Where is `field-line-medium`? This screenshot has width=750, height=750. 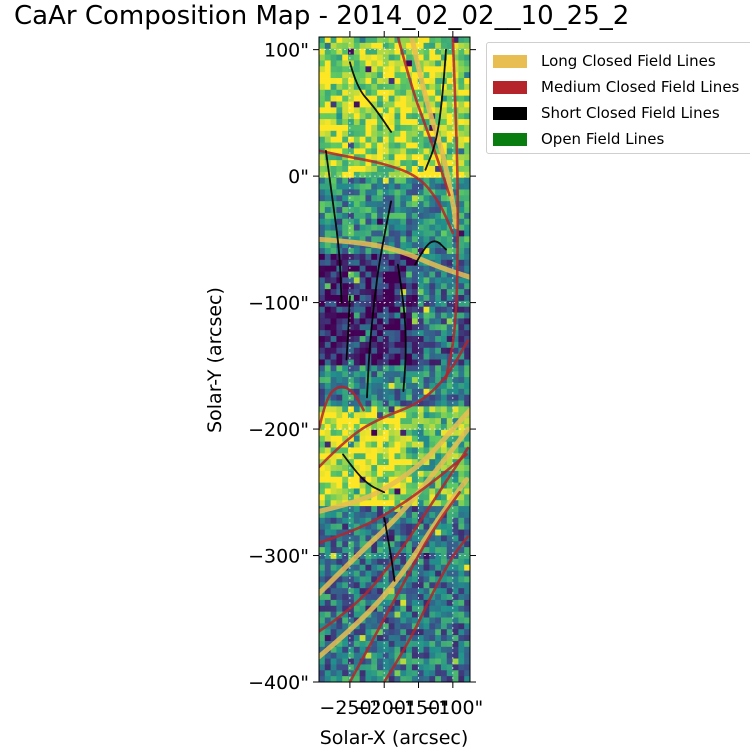 field-line-medium is located at coordinates (423, 117).